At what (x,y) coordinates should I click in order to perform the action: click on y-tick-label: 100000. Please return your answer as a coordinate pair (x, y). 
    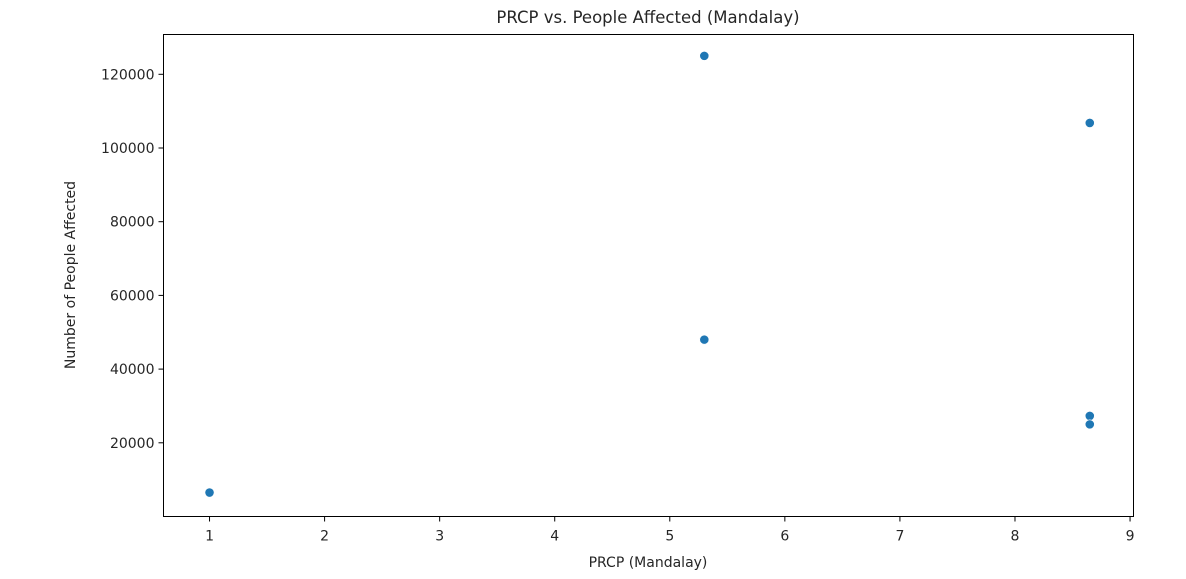
    Looking at the image, I should click on (127, 149).